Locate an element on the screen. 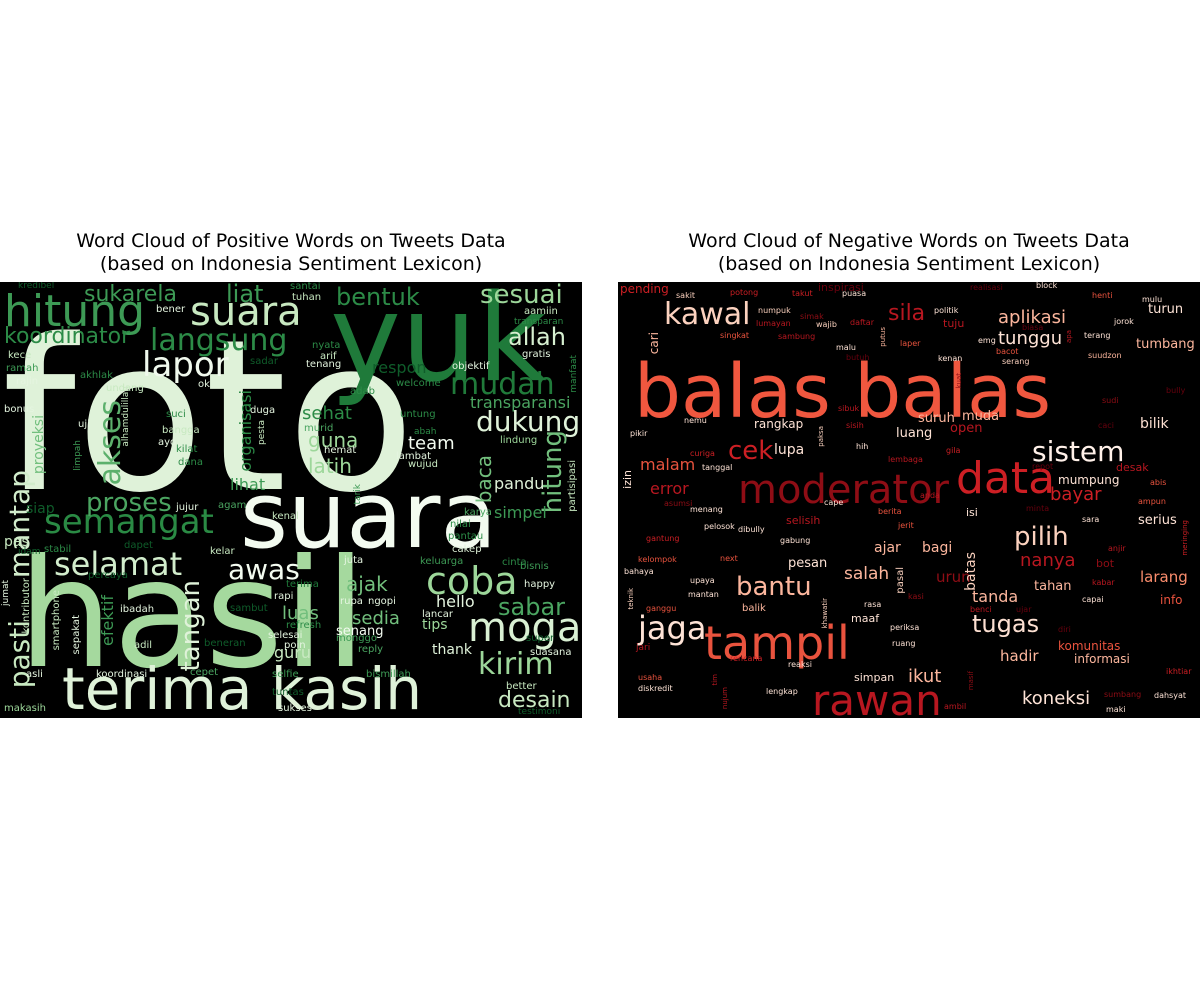  negative-word-lembaga: lembaga is located at coordinates (905, 459).